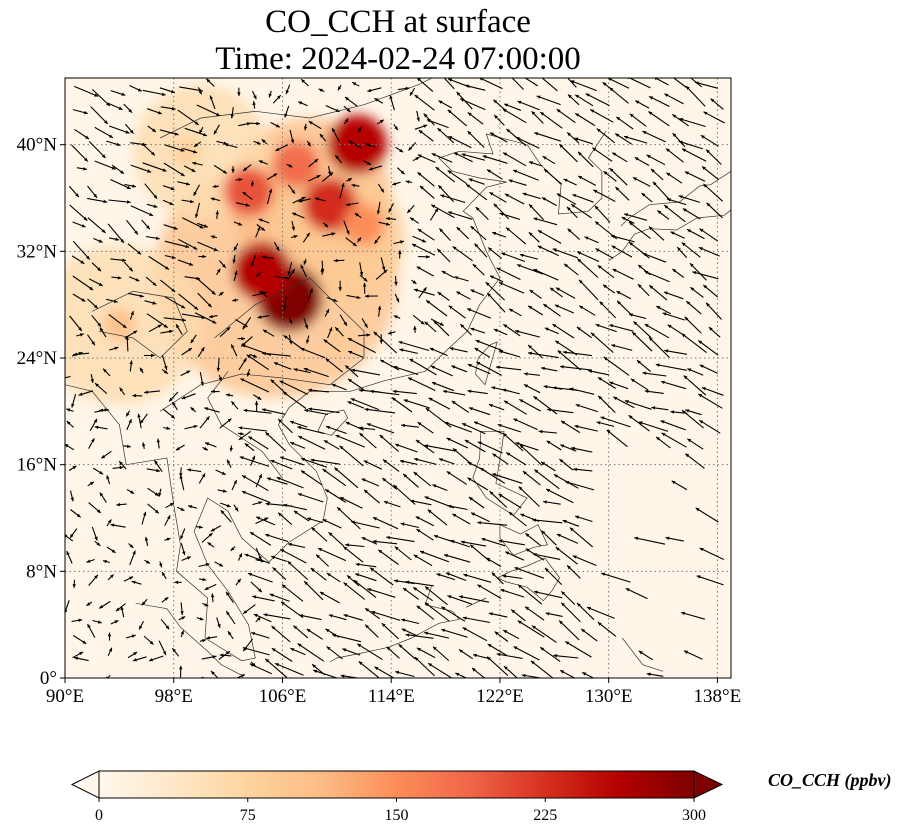 The width and height of the screenshot is (921, 836). What do you see at coordinates (694, 815) in the screenshot?
I see `colorbar-tick-label: 300` at bounding box center [694, 815].